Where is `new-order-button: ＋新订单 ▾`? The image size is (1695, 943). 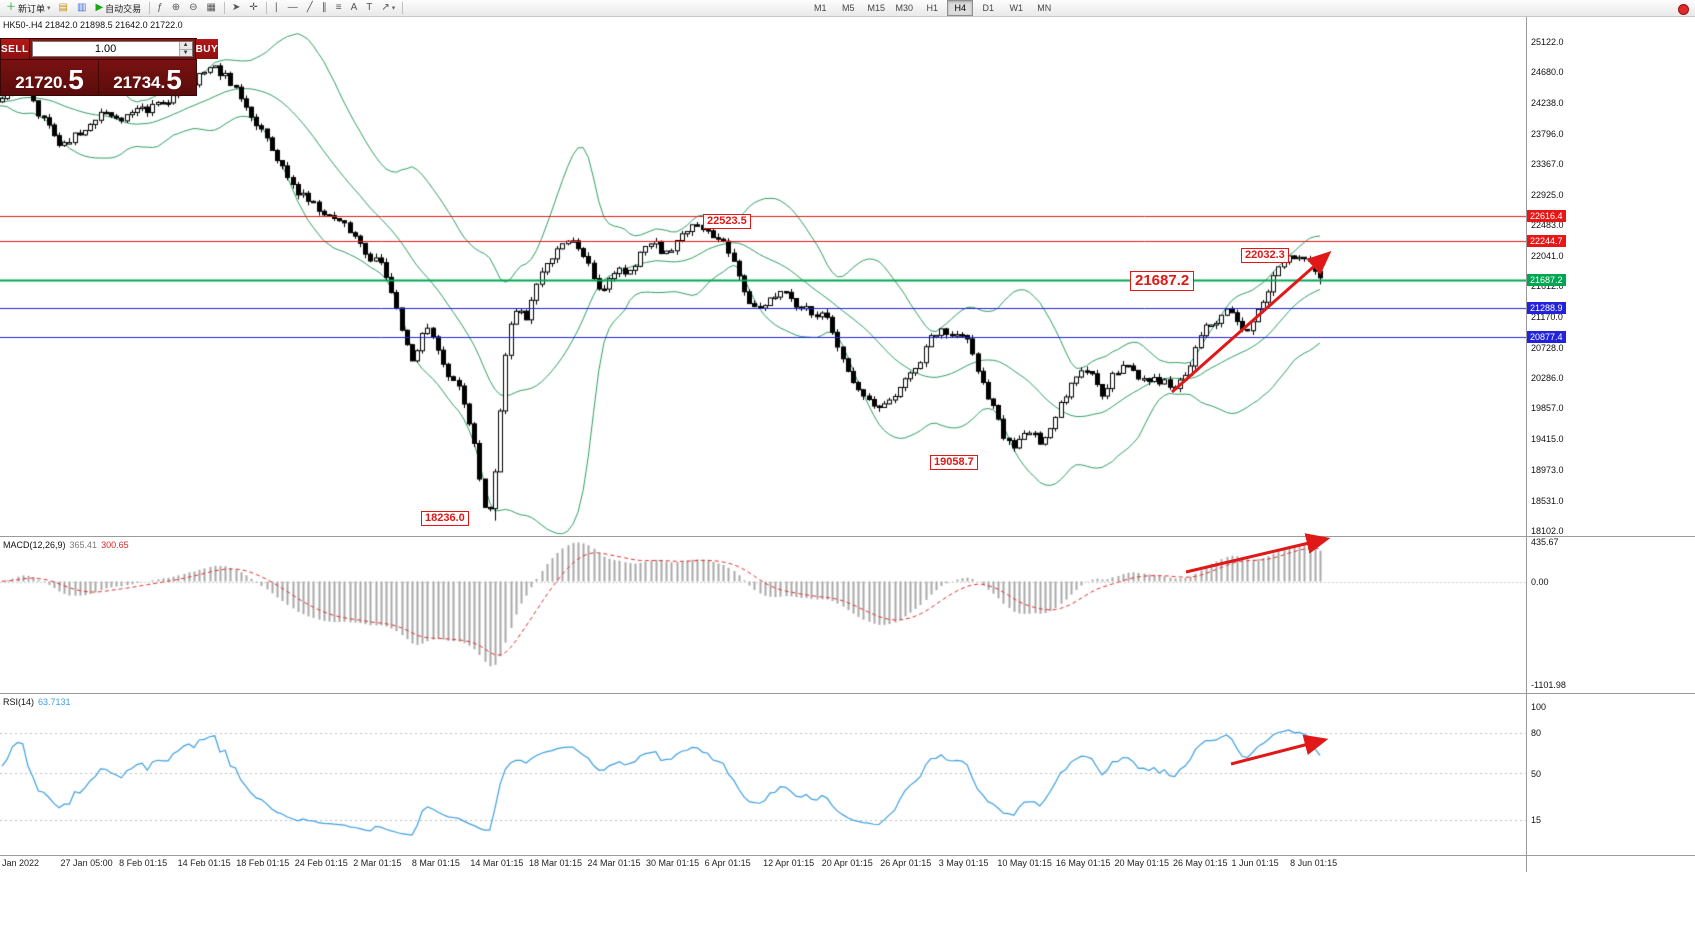
new-order-button: ＋新订单 ▾ is located at coordinates (28, 8).